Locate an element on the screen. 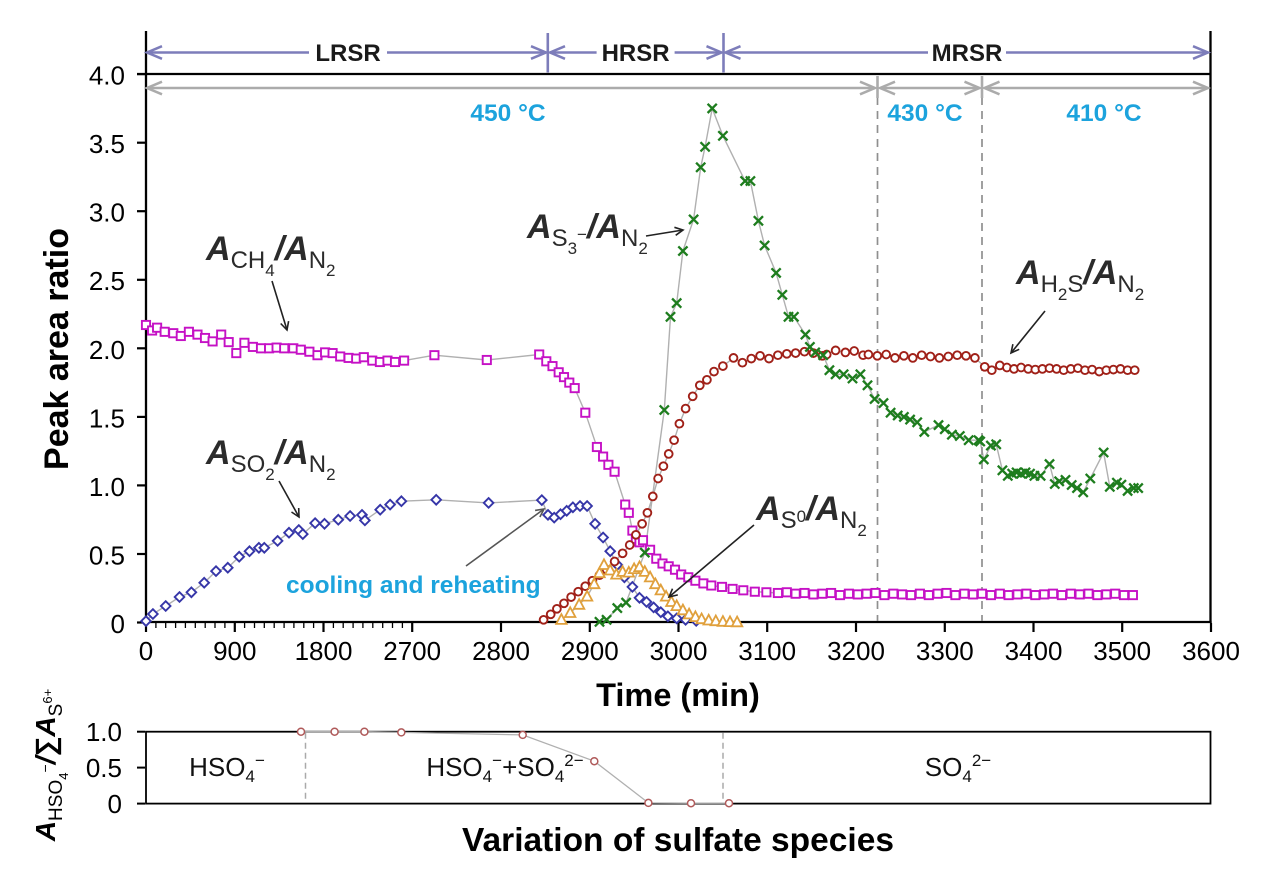 The width and height of the screenshot is (1269, 887). svg-text: 3400 is located at coordinates (1034, 651).